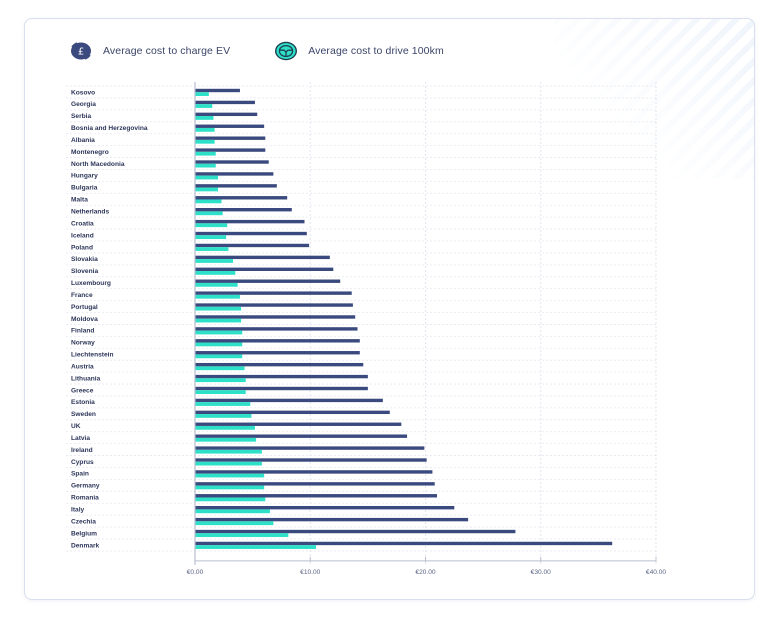  What do you see at coordinates (86, 378) in the screenshot?
I see `category-label: Lithuania` at bounding box center [86, 378].